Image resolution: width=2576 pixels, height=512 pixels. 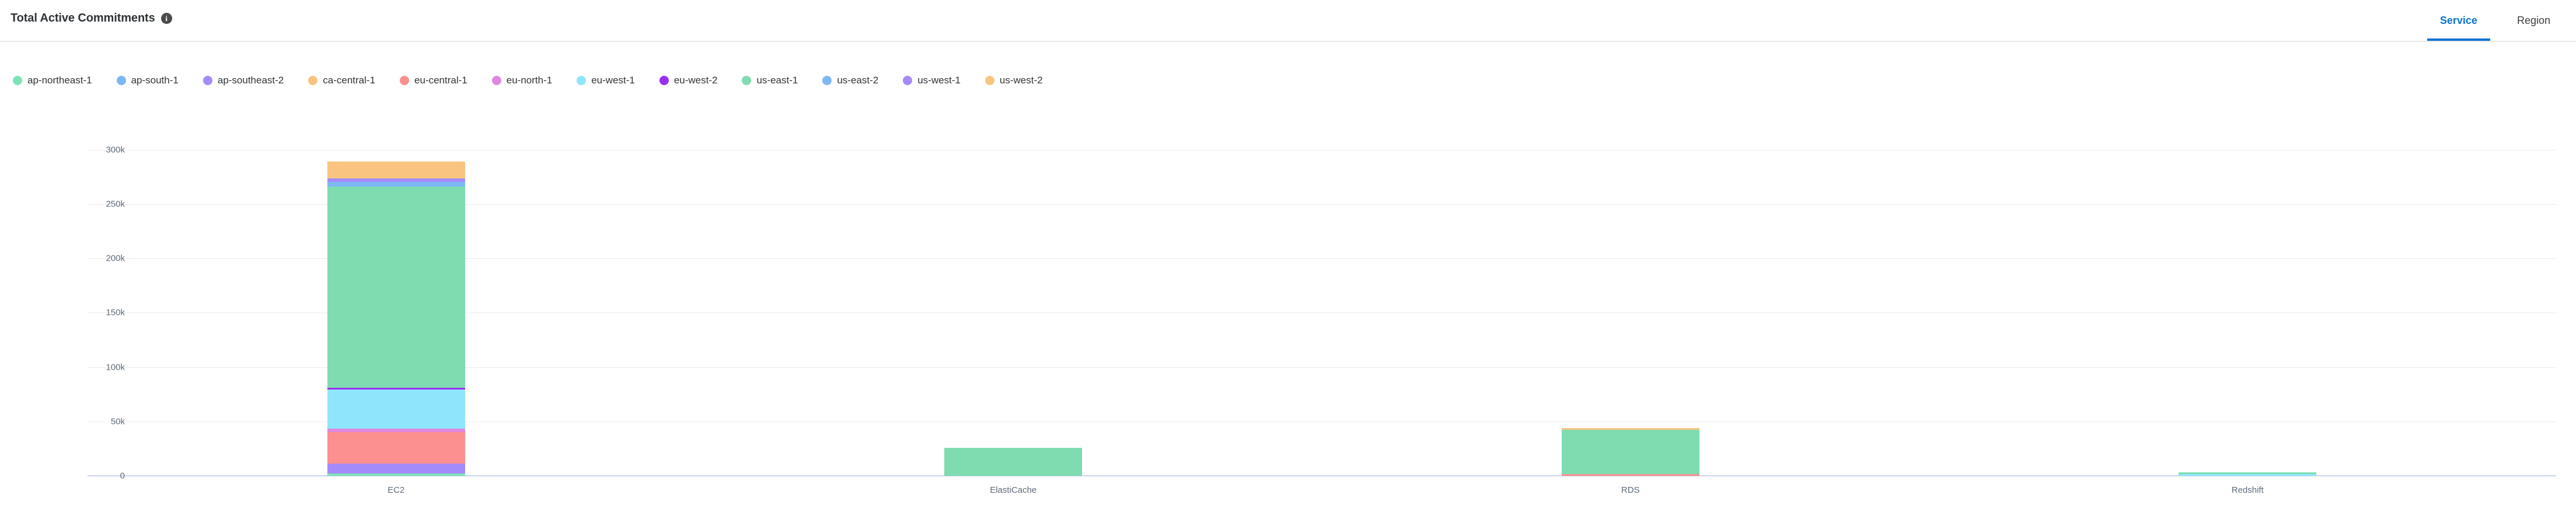 I want to click on legend-item-label: ap-northeast-1, so click(x=59, y=80).